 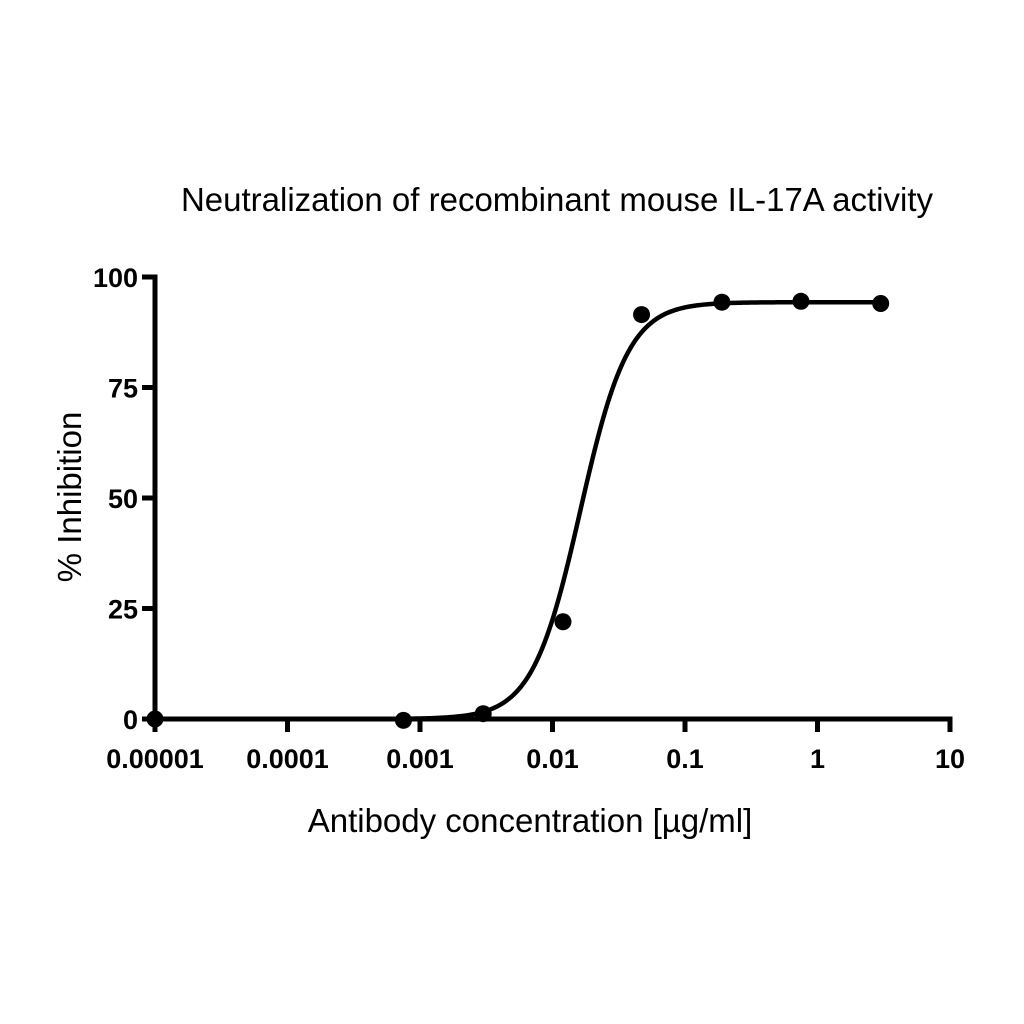 What do you see at coordinates (115, 278) in the screenshot?
I see `y-tick-label: 100` at bounding box center [115, 278].